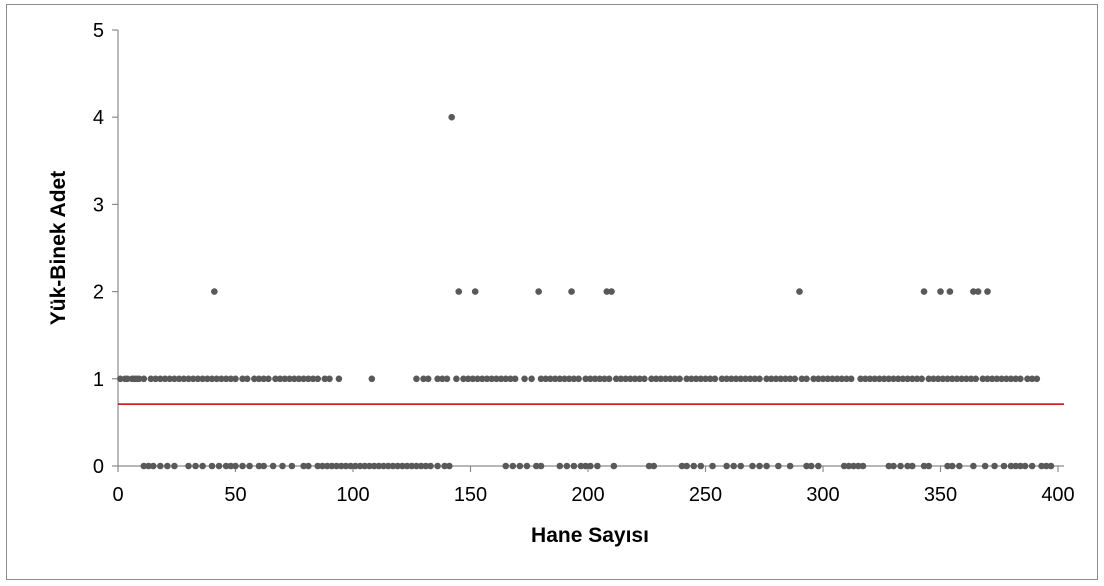 The width and height of the screenshot is (1104, 586). What do you see at coordinates (98, 380) in the screenshot?
I see `y-tick-label: 1` at bounding box center [98, 380].